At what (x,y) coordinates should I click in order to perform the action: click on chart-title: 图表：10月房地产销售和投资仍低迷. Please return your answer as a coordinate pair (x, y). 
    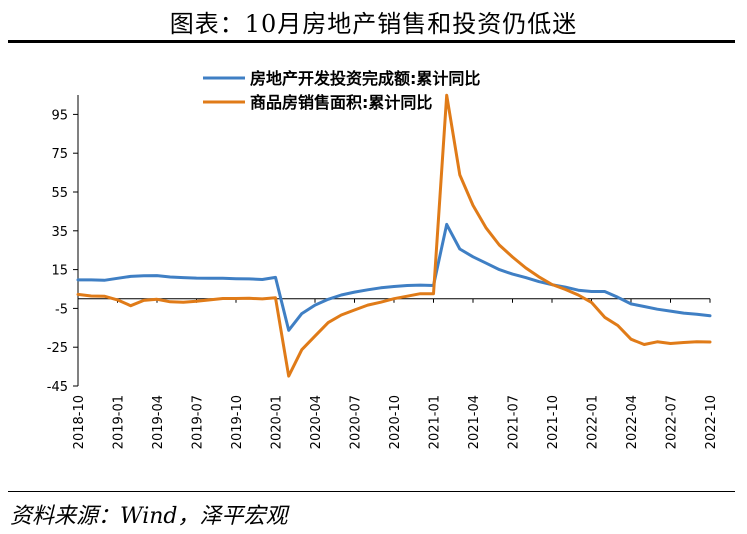
    Looking at the image, I should click on (373, 24).